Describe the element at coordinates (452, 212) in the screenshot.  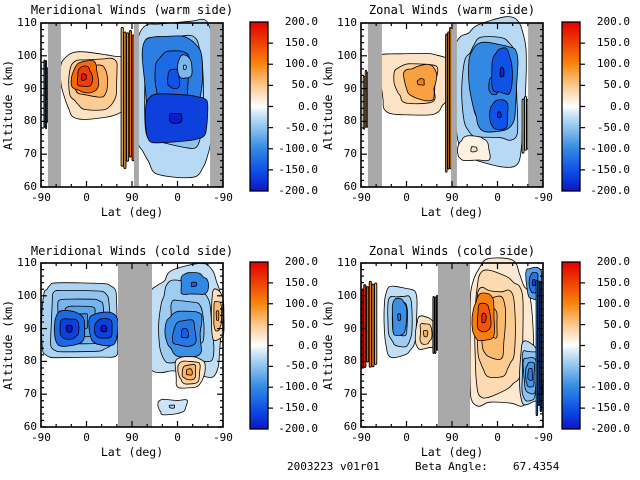
I see `panel2-xaxis-label: Lat (deg)` at that location.